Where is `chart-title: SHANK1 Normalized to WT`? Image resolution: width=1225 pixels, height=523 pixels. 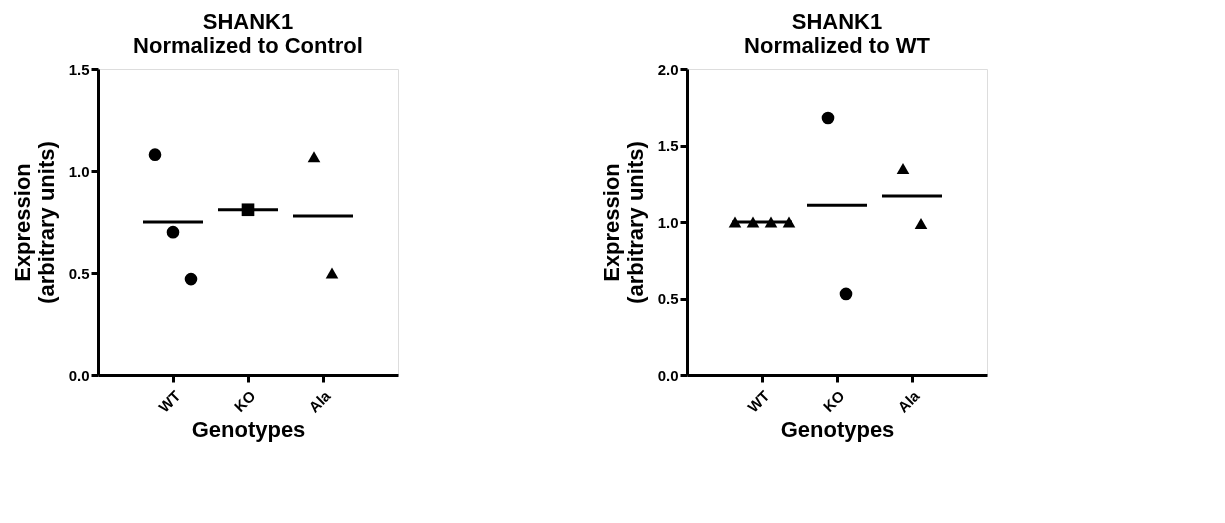 chart-title: SHANK1 Normalized to WT is located at coordinates (837, 33).